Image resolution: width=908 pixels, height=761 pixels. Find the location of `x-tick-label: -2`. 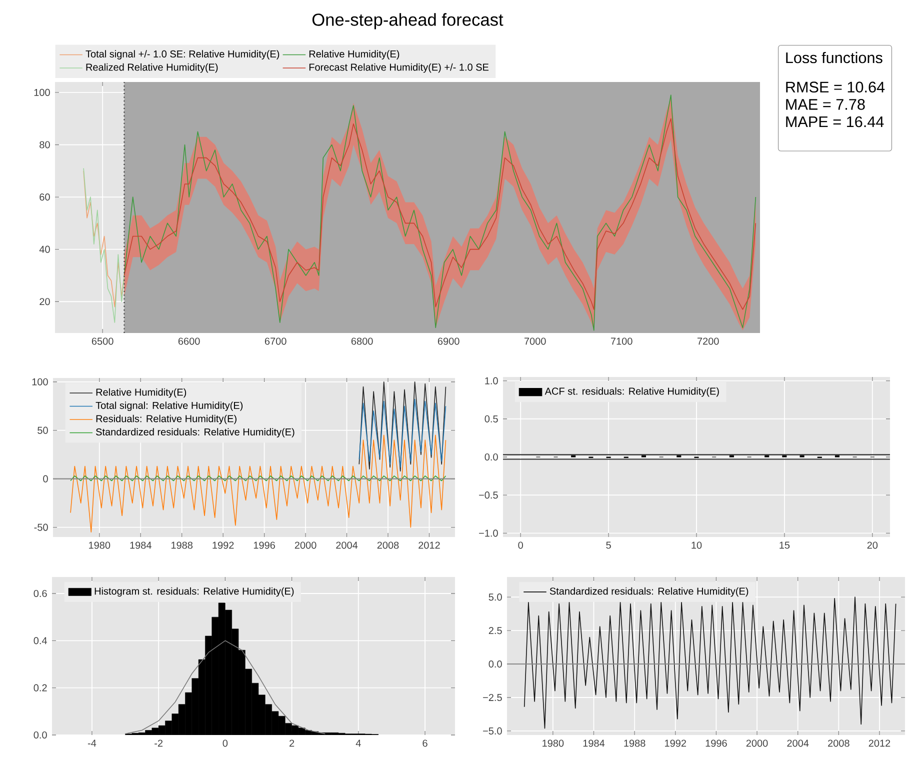

x-tick-label: -2 is located at coordinates (158, 743).